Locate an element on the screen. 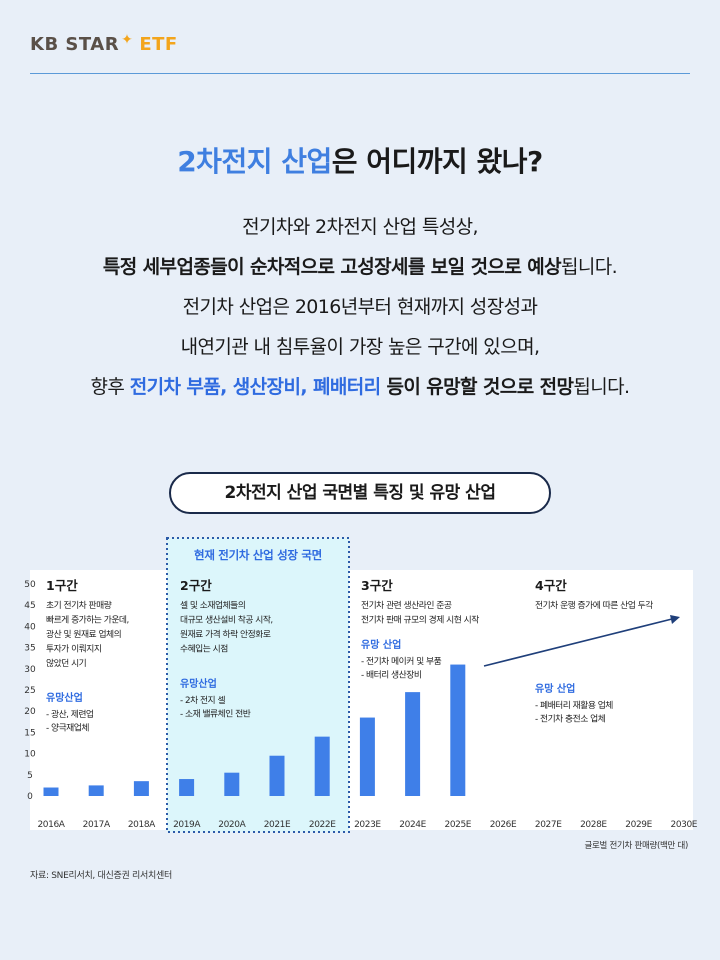 The width and height of the screenshot is (720, 960). y-tick-label: 20 is located at coordinates (30, 712).